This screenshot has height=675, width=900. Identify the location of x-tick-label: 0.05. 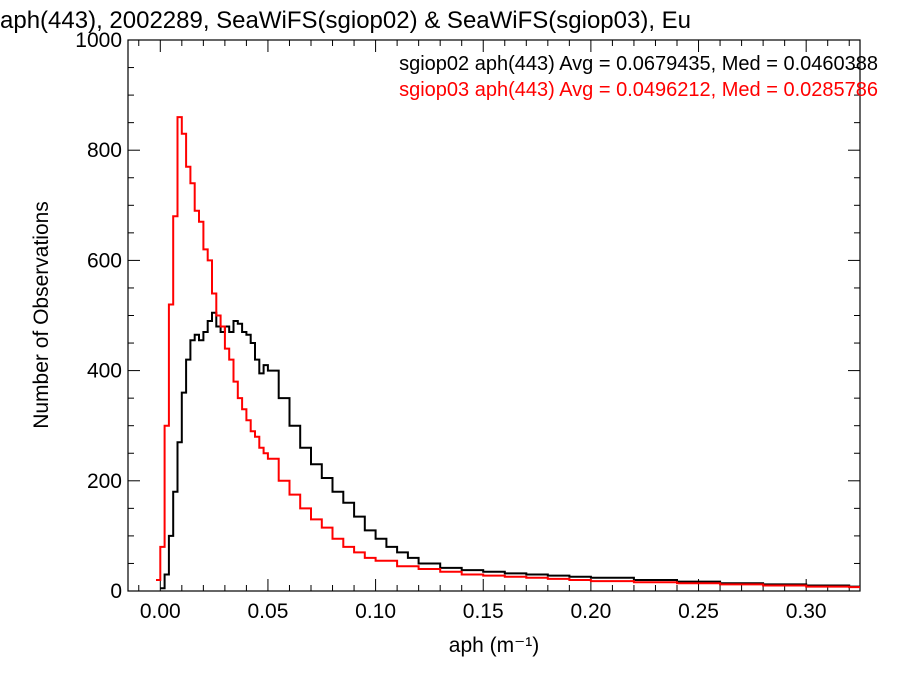
(268, 611).